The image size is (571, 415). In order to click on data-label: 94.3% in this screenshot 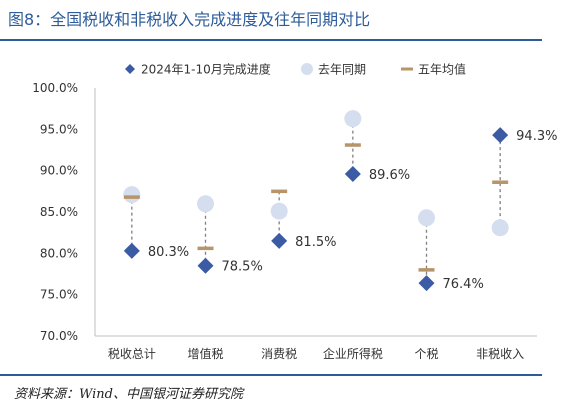, I will do `click(536, 136)`.